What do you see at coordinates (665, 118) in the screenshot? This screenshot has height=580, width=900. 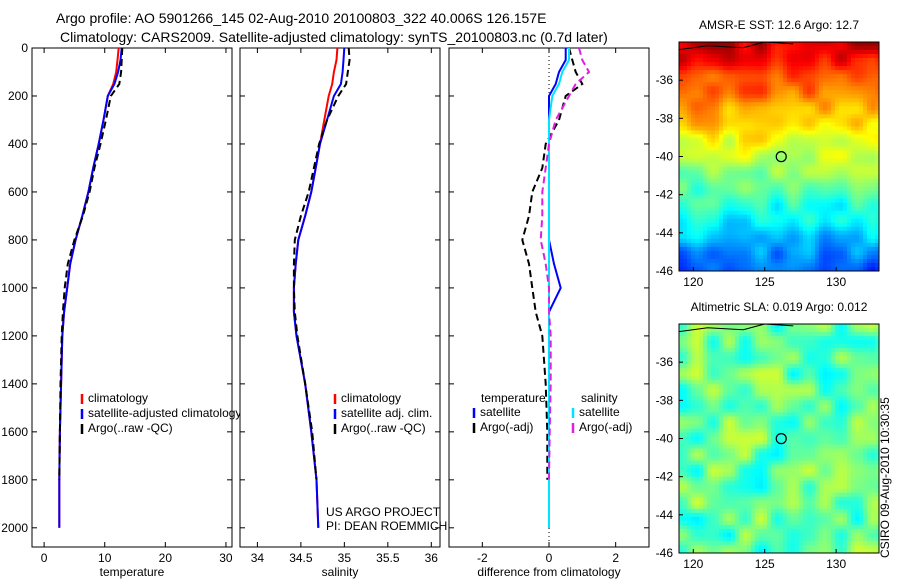 I see `y-tick-label: -38` at bounding box center [665, 118].